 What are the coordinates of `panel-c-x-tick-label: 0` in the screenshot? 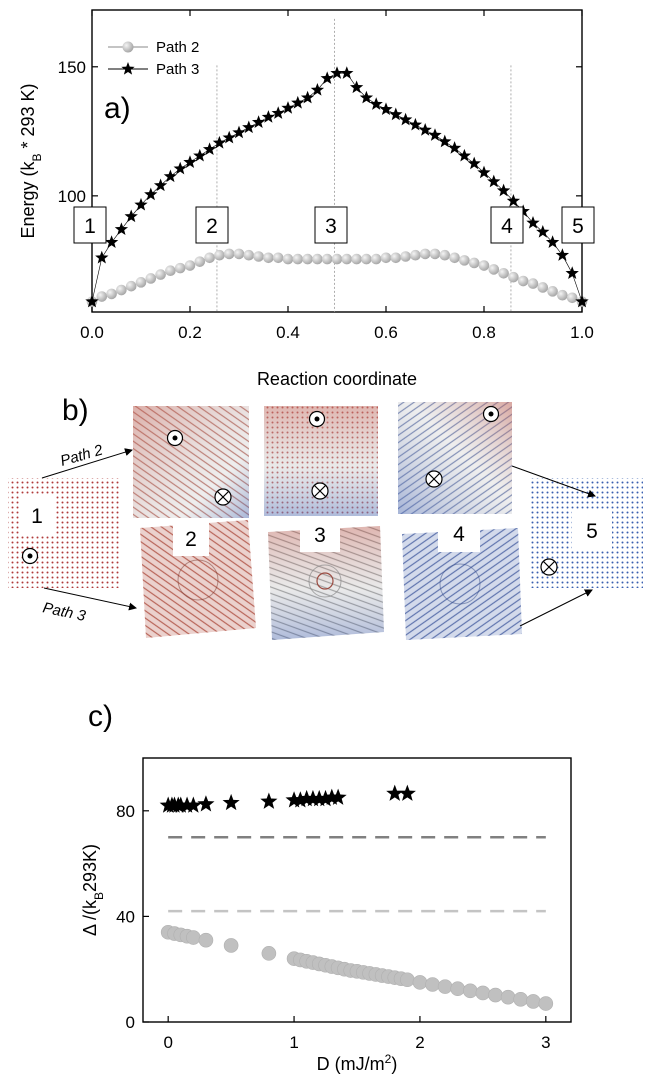 It's located at (167, 1042).